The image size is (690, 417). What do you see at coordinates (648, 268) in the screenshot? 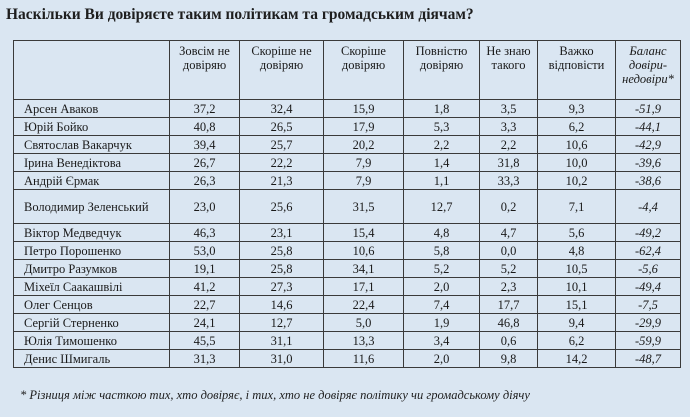
I see `cell-balance: -5,6` at bounding box center [648, 268].